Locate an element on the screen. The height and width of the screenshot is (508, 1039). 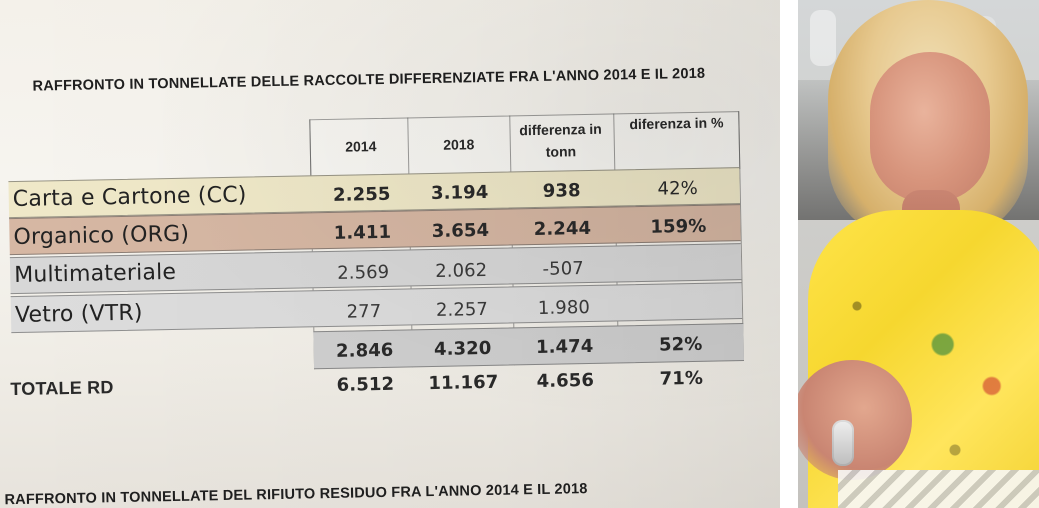
person-arm is located at coordinates (855, 420).